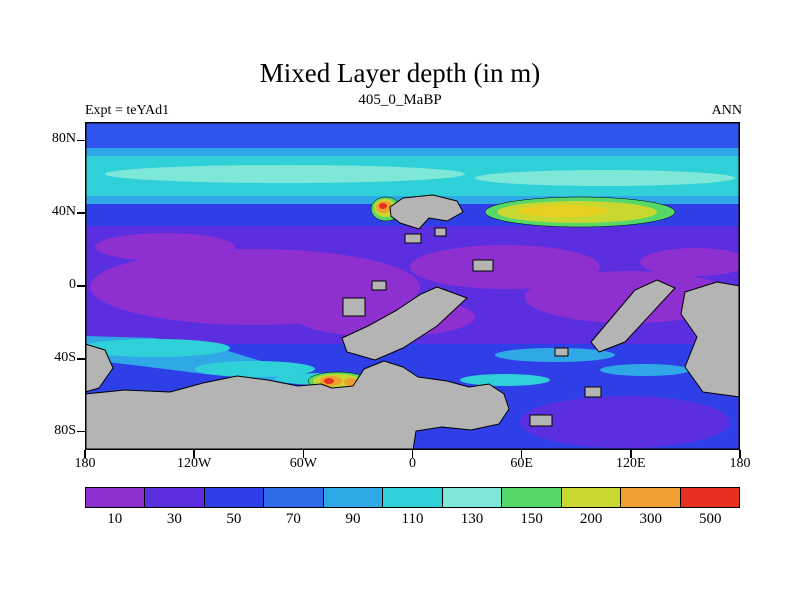 The image size is (800, 600). I want to click on landmass-west-edge, so click(99, 368).